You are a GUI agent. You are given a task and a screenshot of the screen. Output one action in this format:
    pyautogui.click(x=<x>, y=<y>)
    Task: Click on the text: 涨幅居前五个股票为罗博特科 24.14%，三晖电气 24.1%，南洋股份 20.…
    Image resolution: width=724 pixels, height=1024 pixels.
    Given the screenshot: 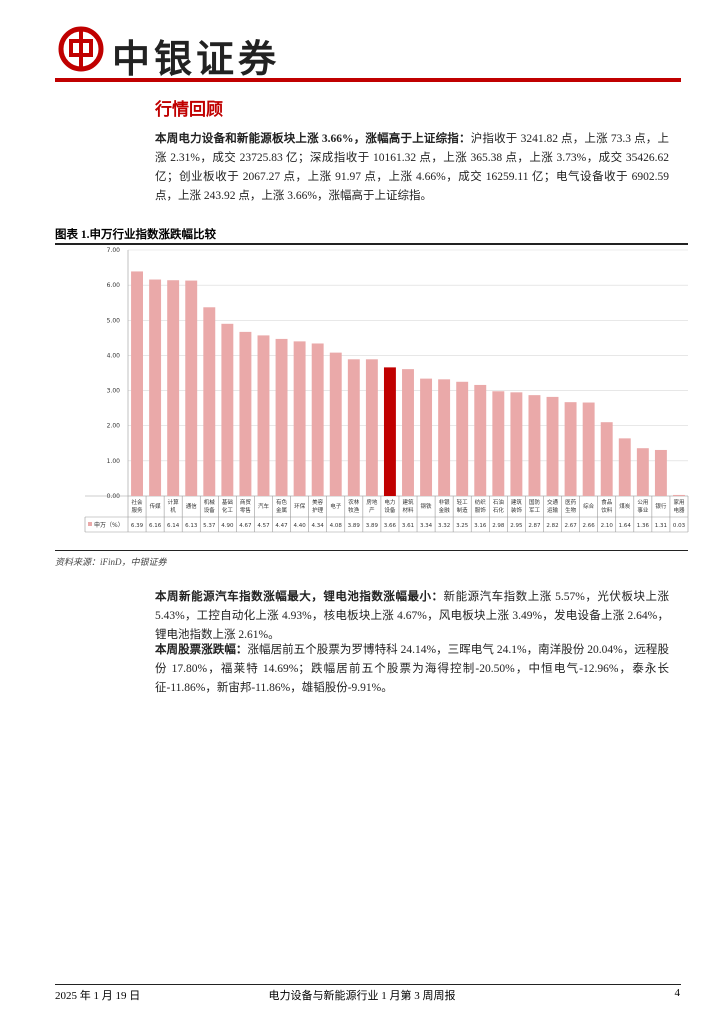 What is the action you would take?
    pyautogui.click(x=412, y=669)
    